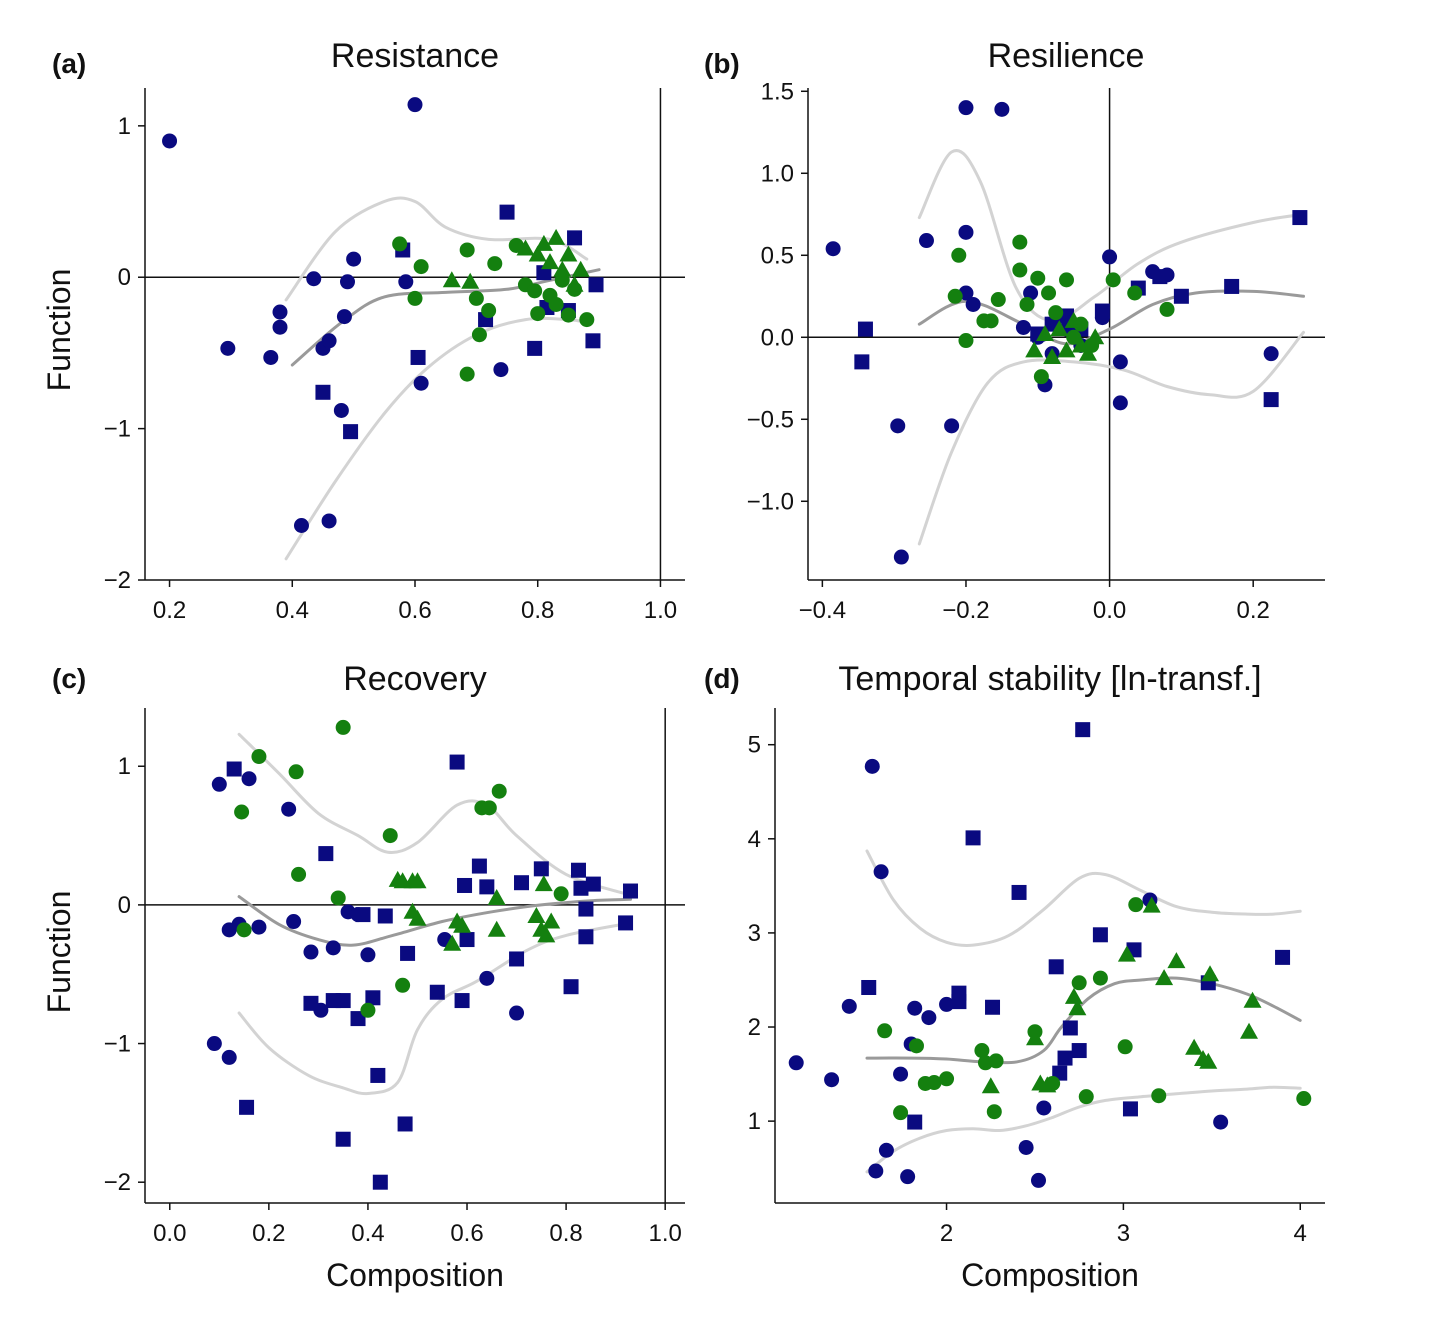 This screenshot has width=1452, height=1329. What do you see at coordinates (754, 933) in the screenshot?
I see `y-tick-label: 3` at bounding box center [754, 933].